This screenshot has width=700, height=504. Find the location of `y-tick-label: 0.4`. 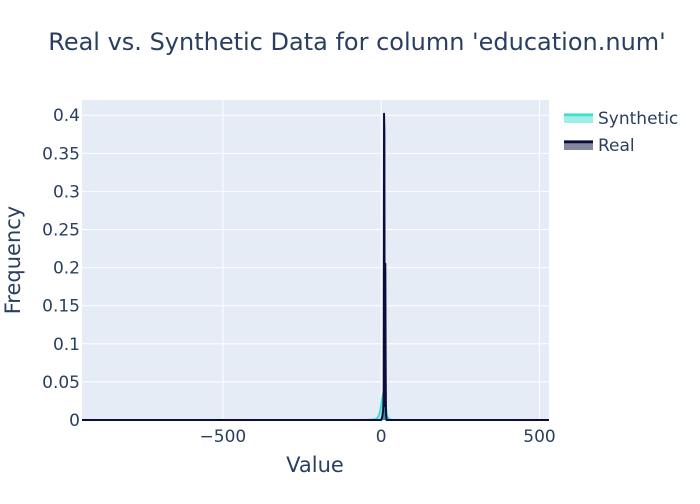

y-tick-label: 0.4 is located at coordinates (66, 116).